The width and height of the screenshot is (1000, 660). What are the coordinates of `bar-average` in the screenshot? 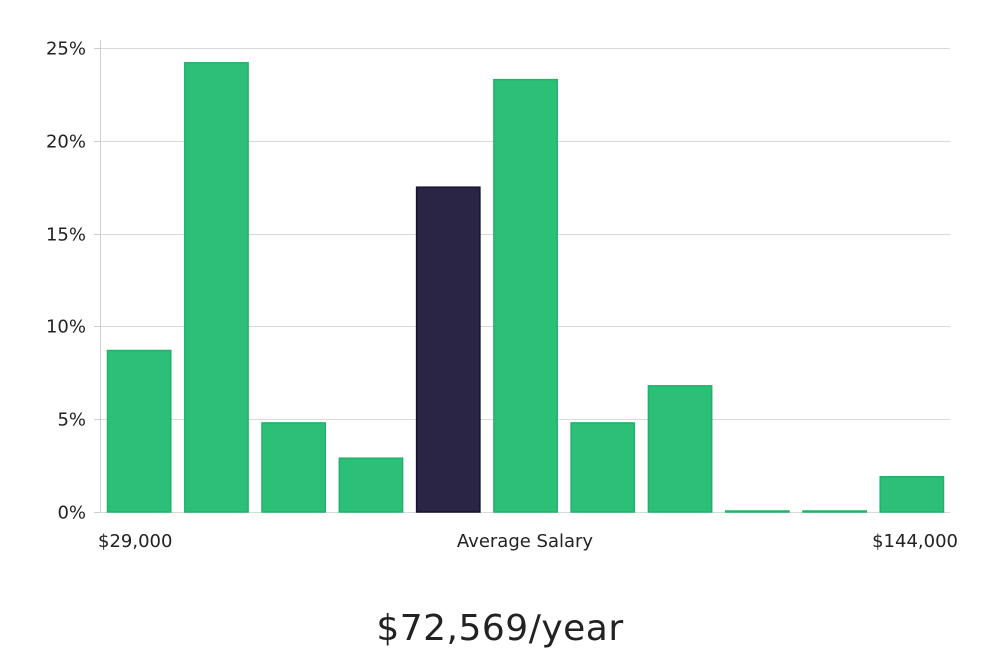 It's located at (448, 349).